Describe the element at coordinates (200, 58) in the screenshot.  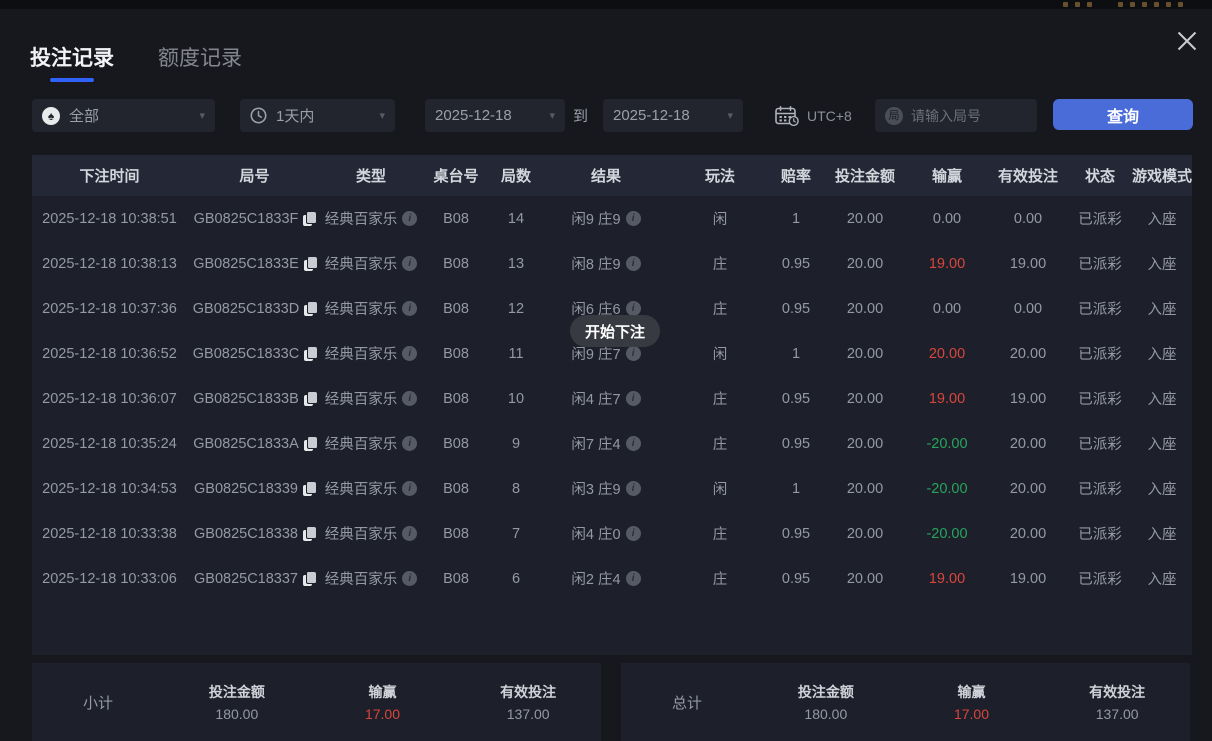
I see `tab-quota-records: 额度记录` at that location.